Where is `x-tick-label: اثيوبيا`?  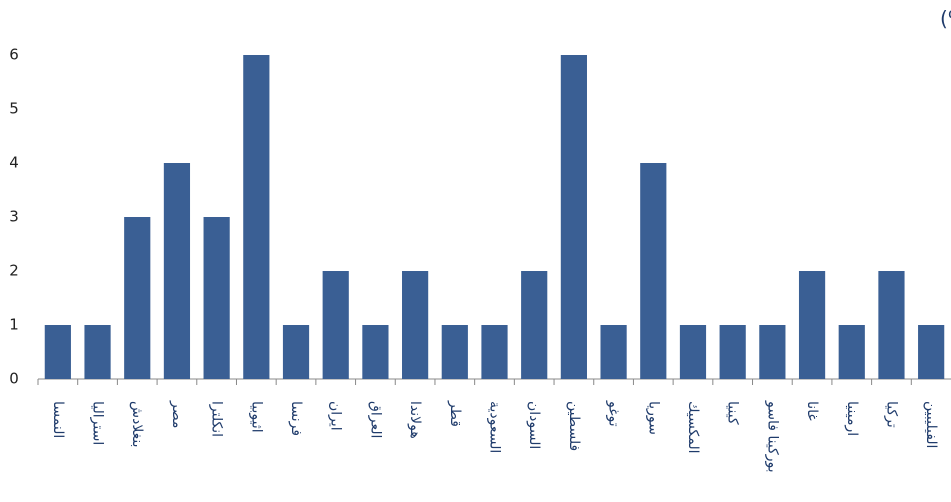
x-tick-label: اثيوبيا is located at coordinates (256, 417).